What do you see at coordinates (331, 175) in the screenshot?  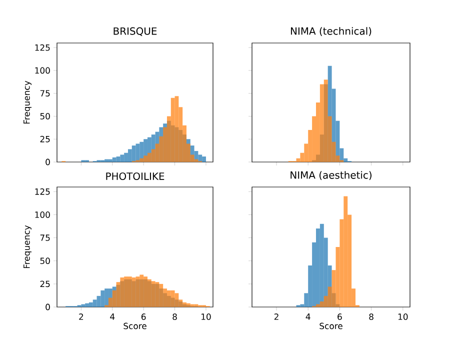 I see `chart-title: NIMA (aesthetic)` at bounding box center [331, 175].